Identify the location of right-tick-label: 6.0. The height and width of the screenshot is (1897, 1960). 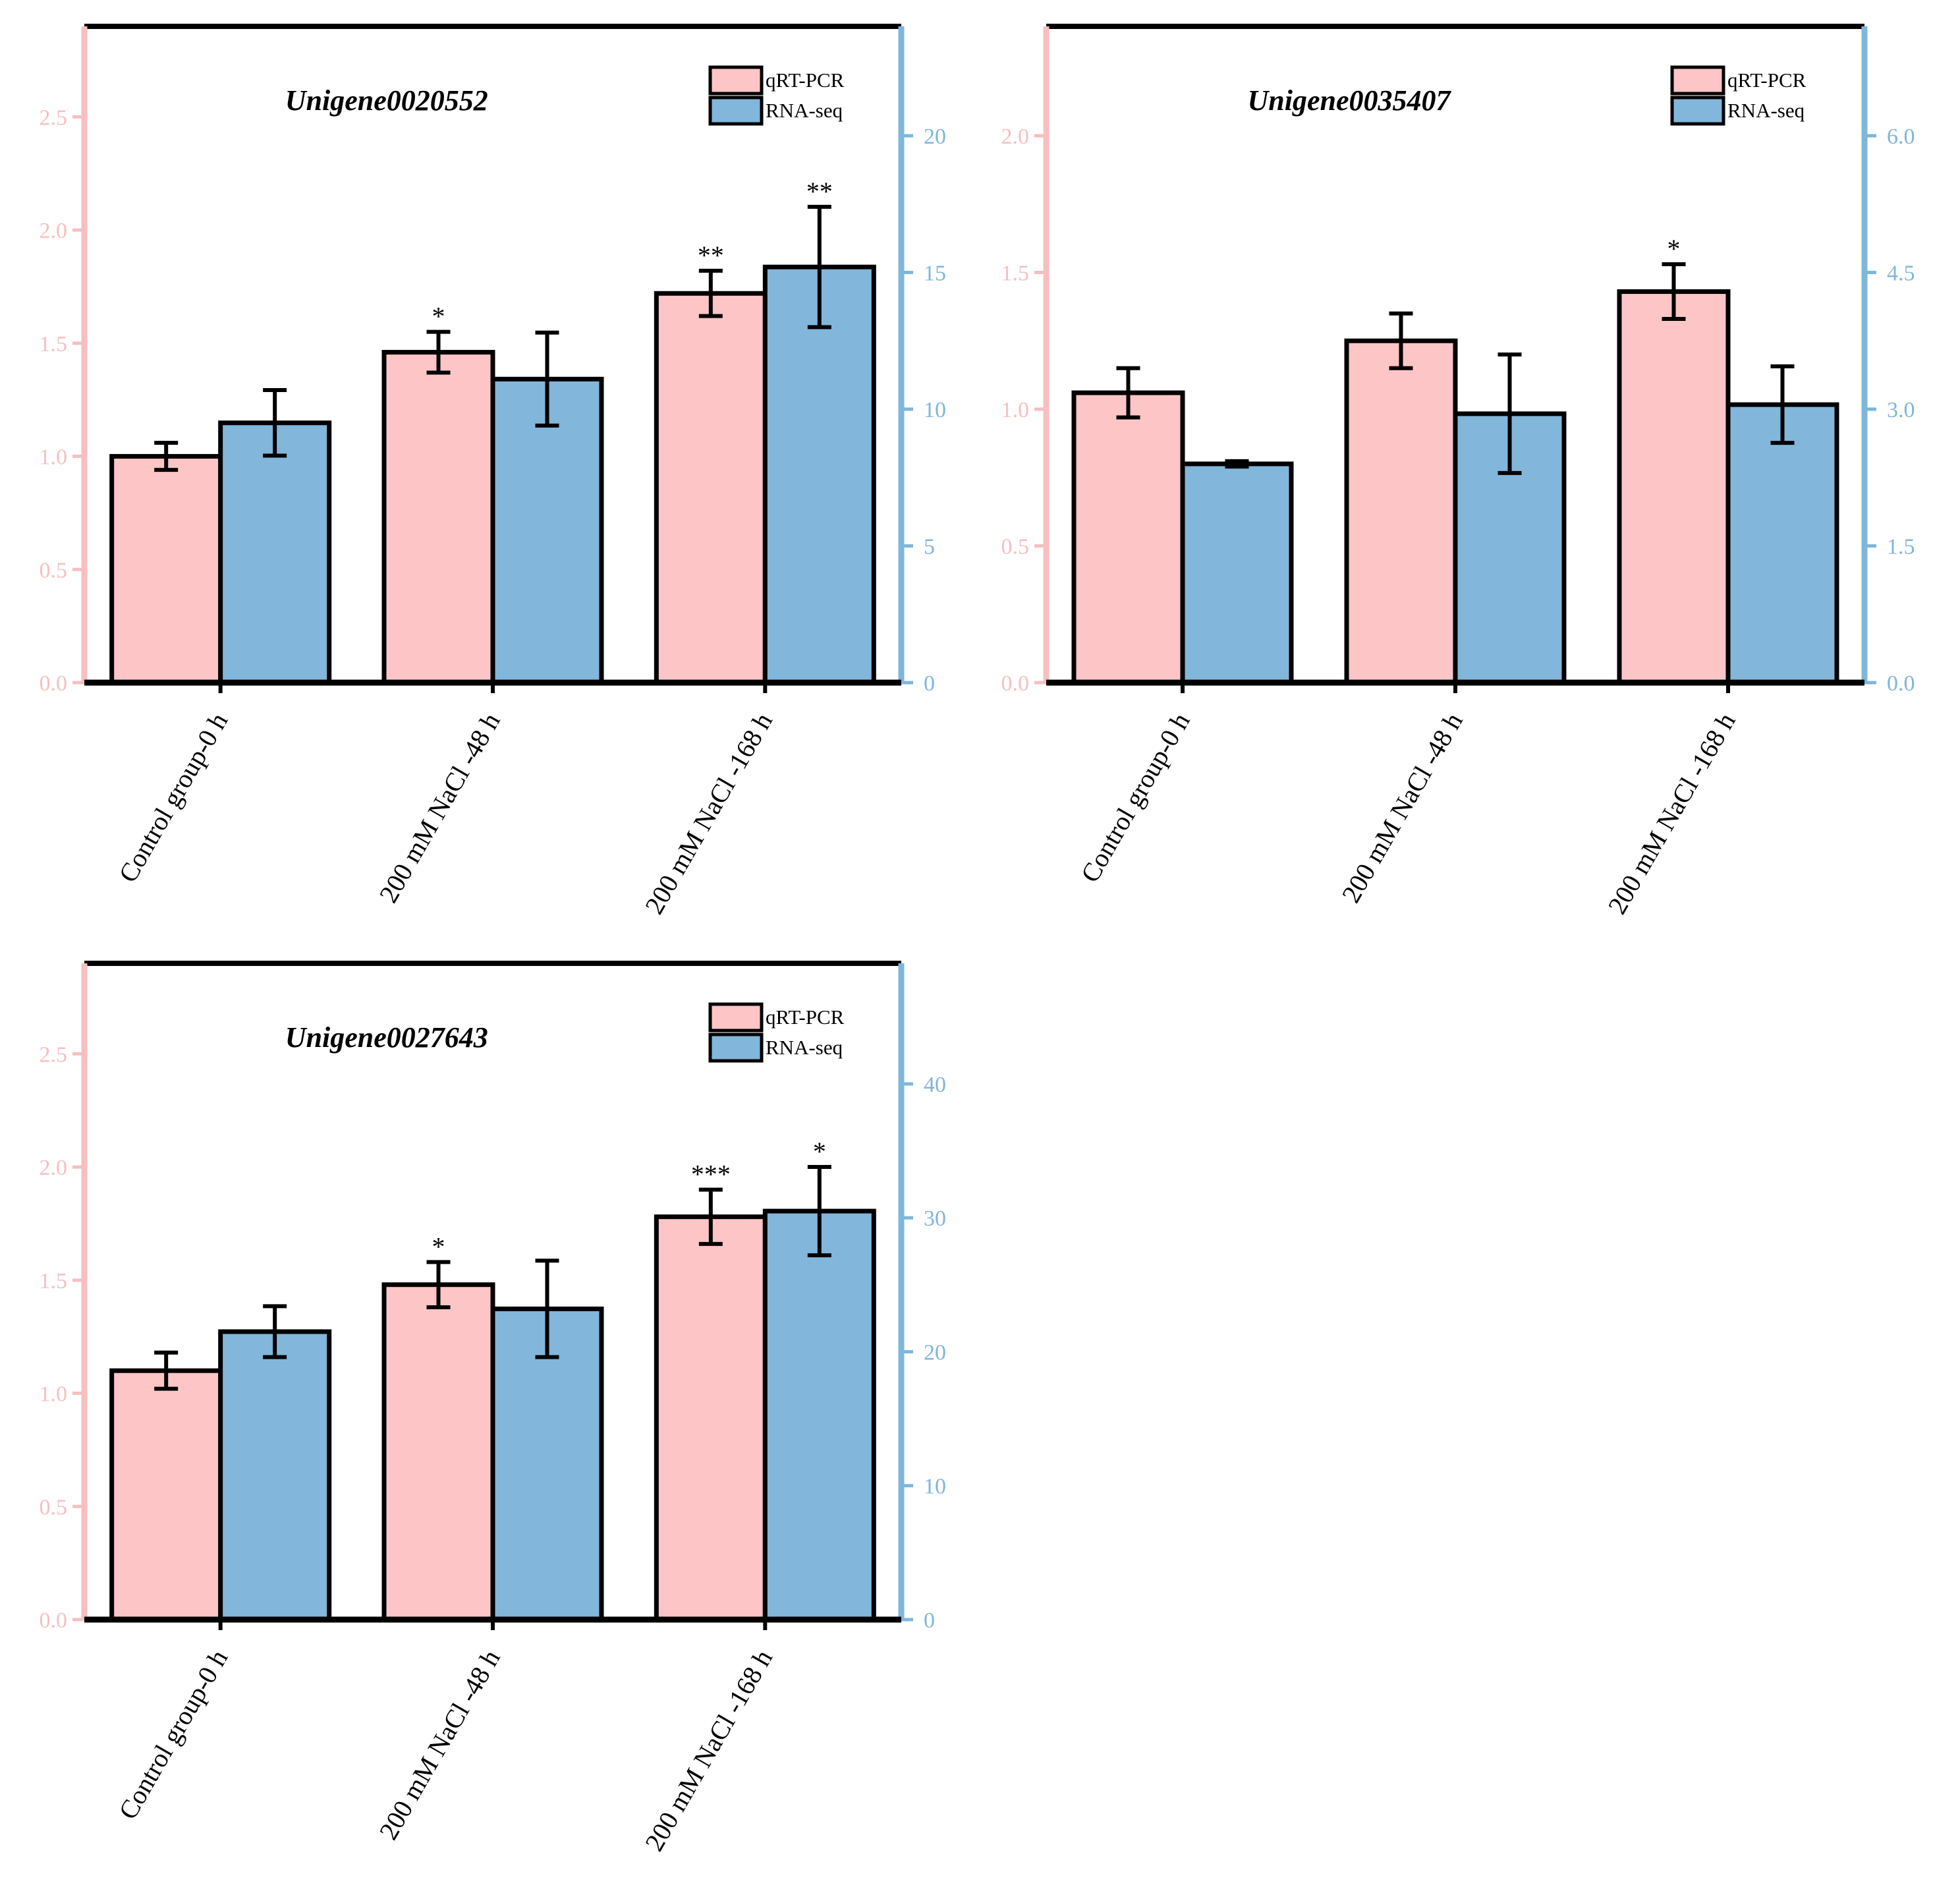
(1901, 137).